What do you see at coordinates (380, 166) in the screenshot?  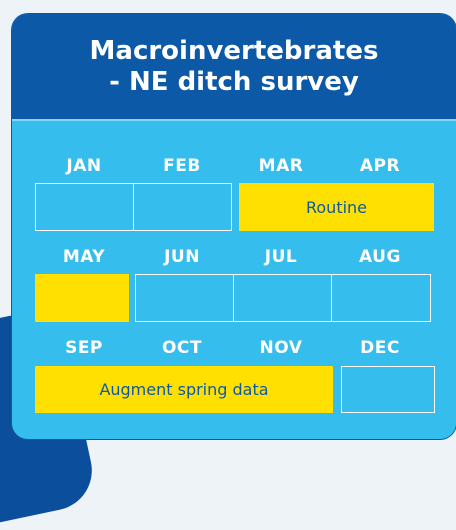 I see `month-label: APR` at bounding box center [380, 166].